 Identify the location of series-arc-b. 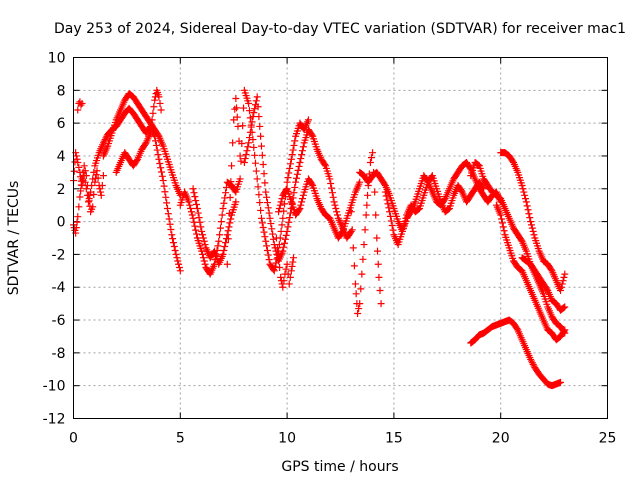
(80, 106).